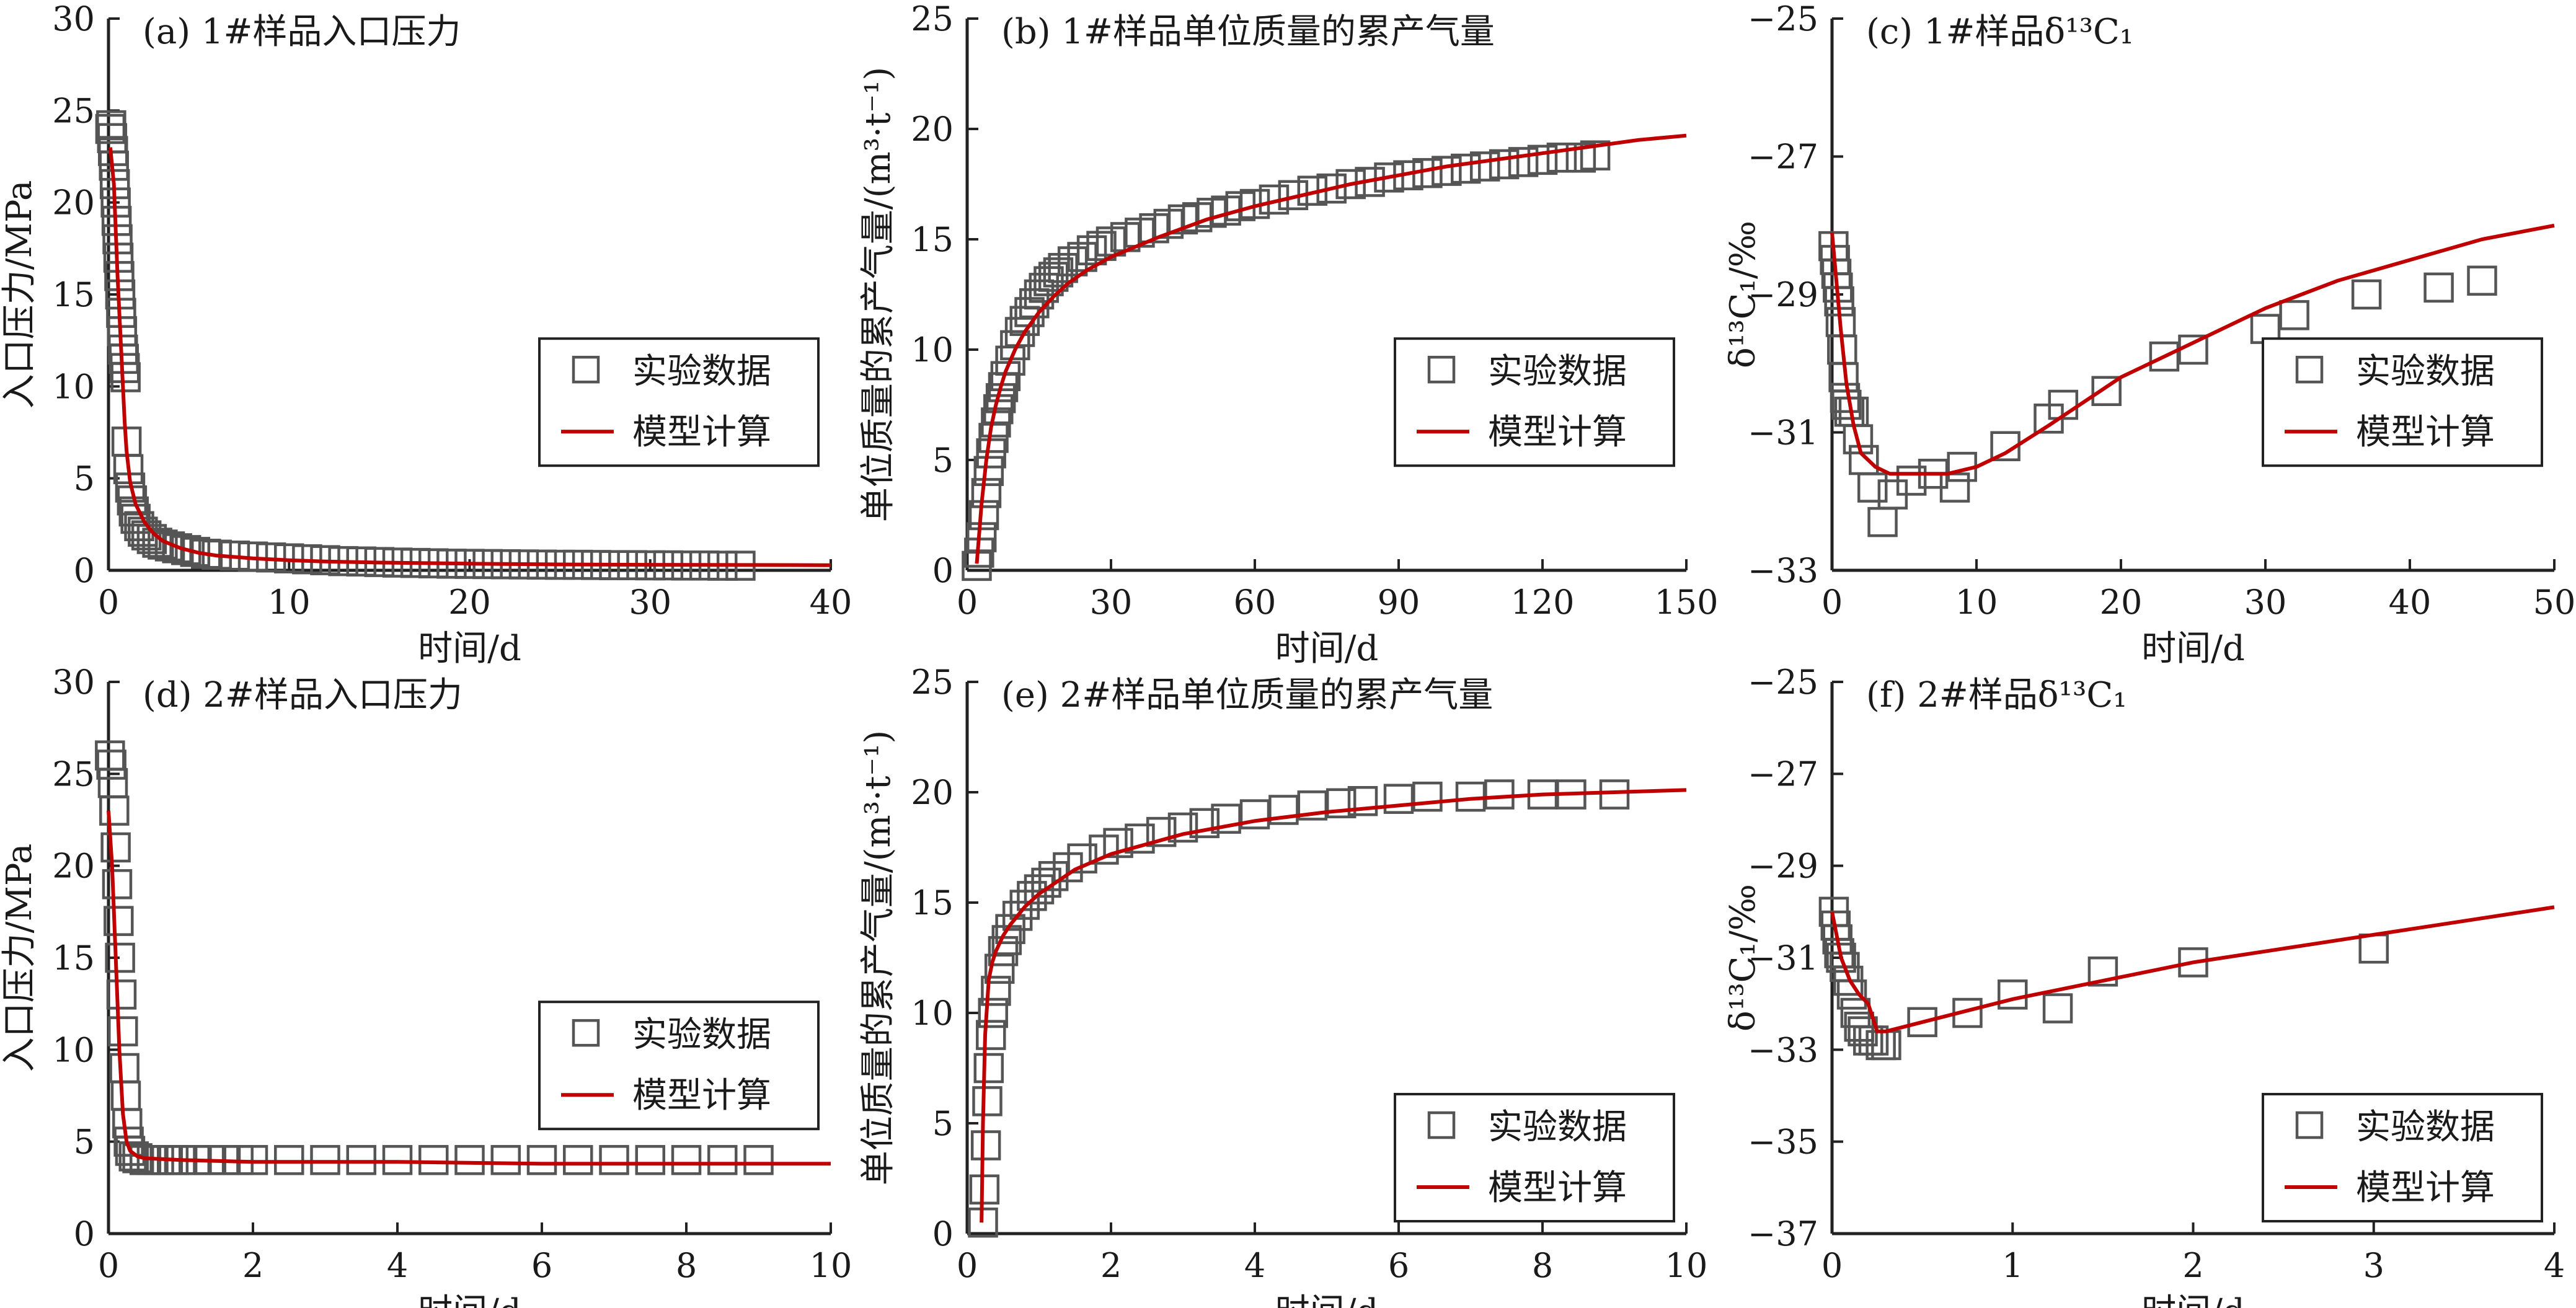  What do you see at coordinates (2192, 1265) in the screenshot?
I see `x-tick-label: 2` at bounding box center [2192, 1265].